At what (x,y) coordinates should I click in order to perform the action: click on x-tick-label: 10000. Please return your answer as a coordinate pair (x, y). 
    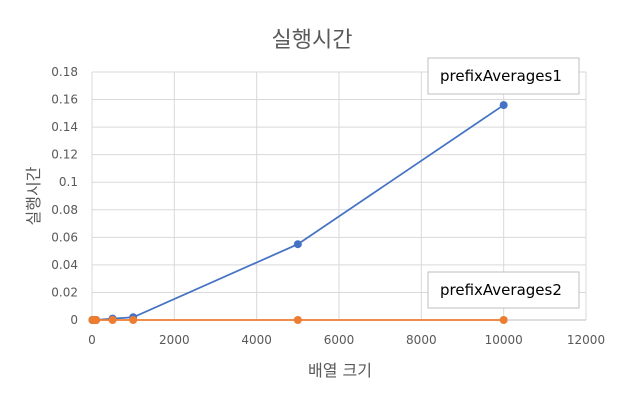
    Looking at the image, I should click on (504, 340).